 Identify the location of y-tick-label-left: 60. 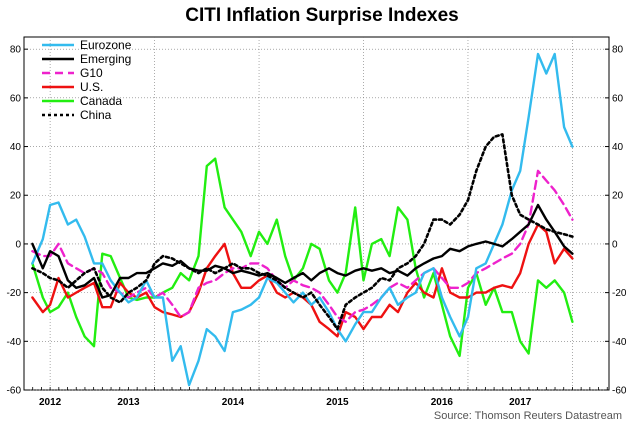
(16, 98).